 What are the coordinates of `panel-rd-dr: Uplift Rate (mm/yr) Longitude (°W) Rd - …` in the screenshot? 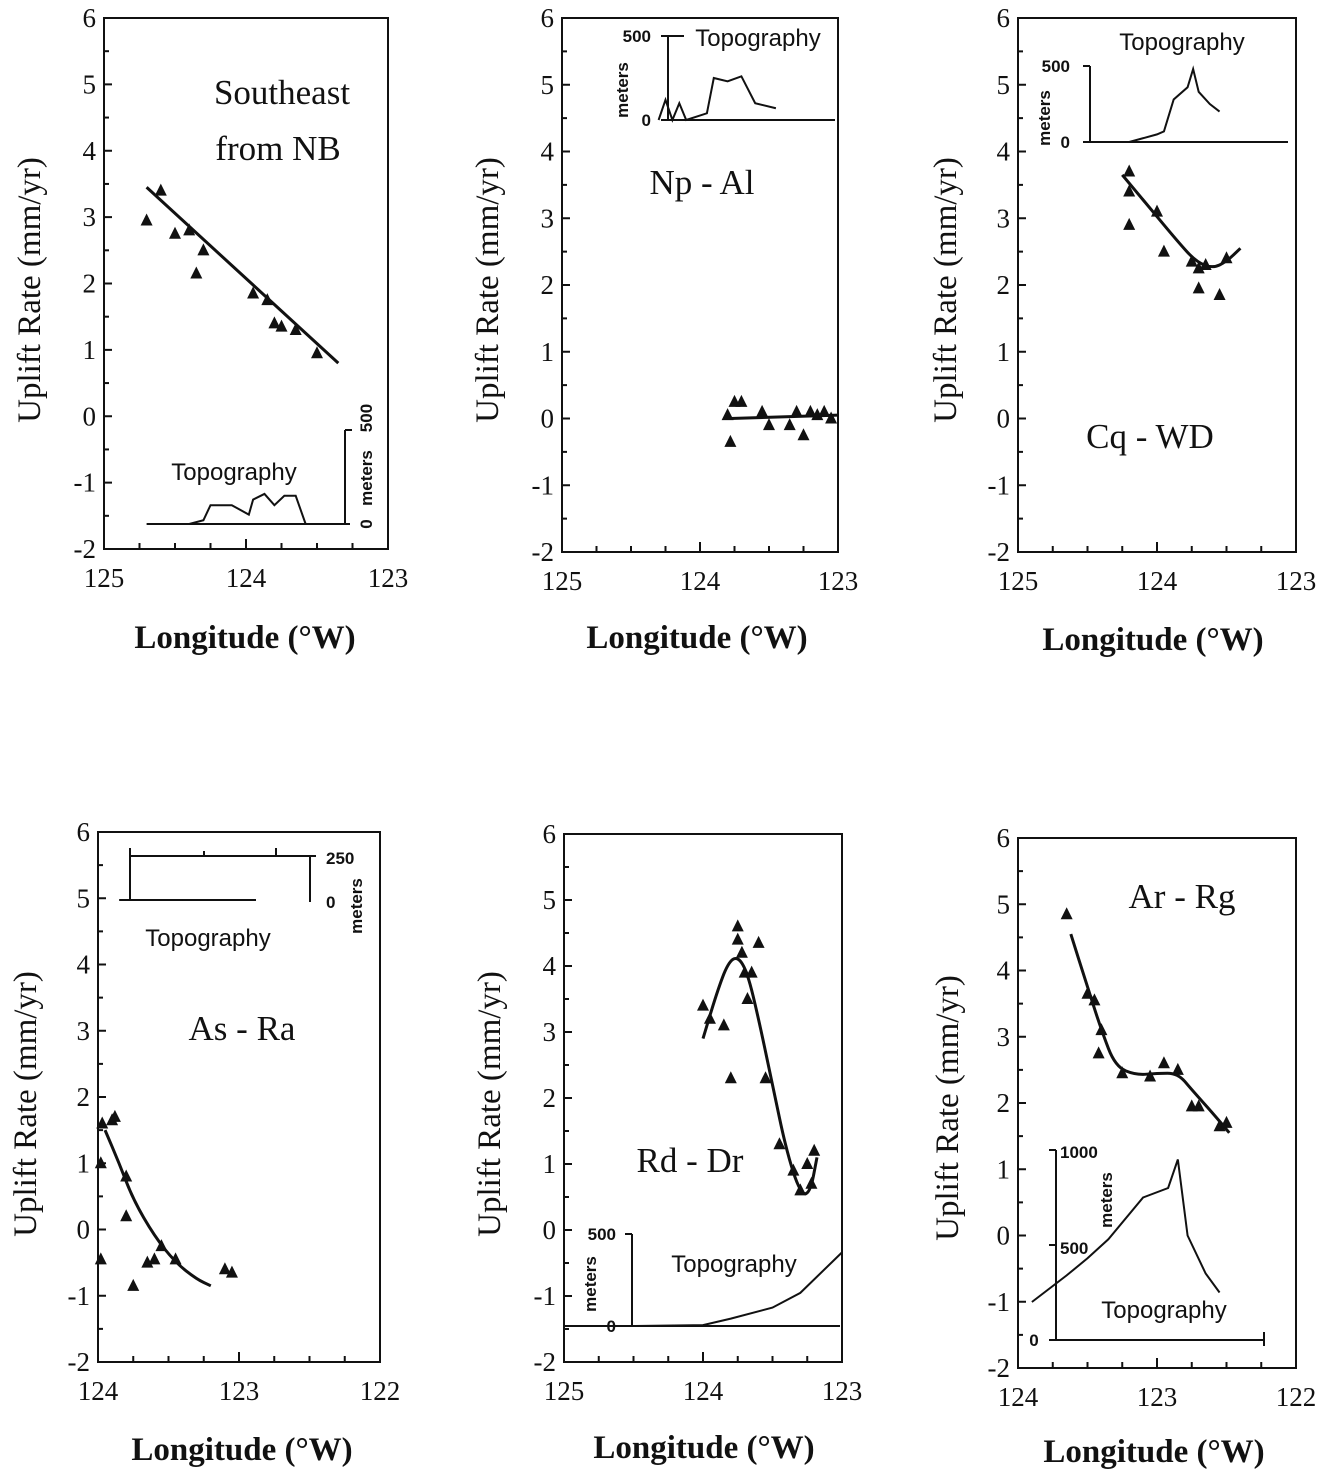 It's located at (667, 1142).